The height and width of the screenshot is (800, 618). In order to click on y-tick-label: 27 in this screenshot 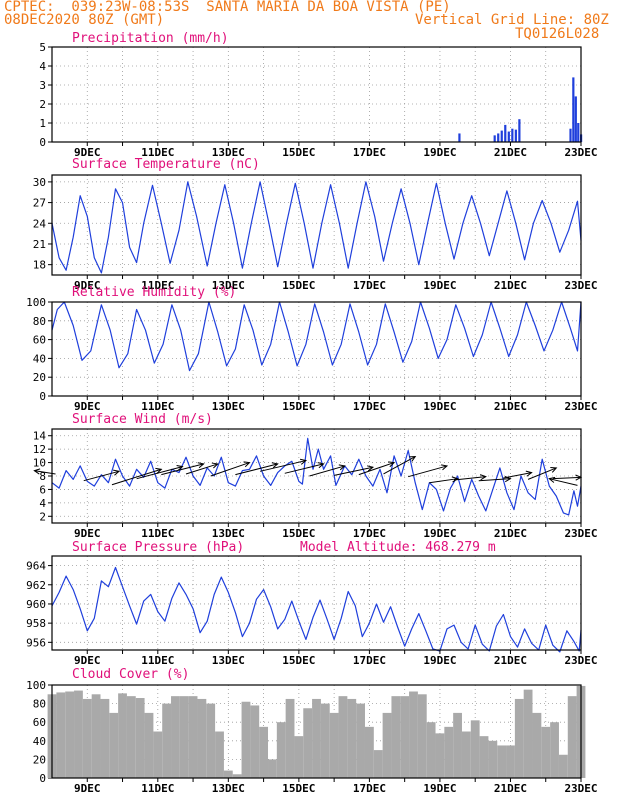, I will do `click(39, 203)`.